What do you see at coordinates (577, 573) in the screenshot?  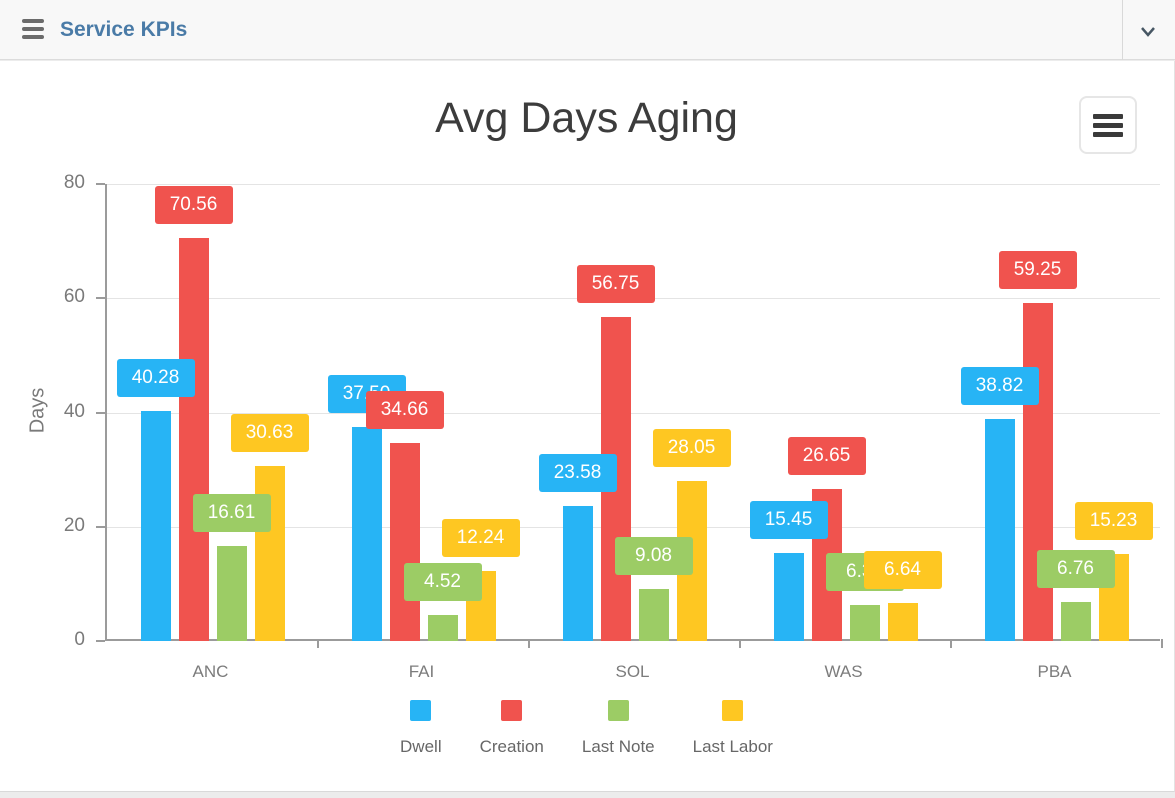 I see `bar-dwell-sol` at bounding box center [577, 573].